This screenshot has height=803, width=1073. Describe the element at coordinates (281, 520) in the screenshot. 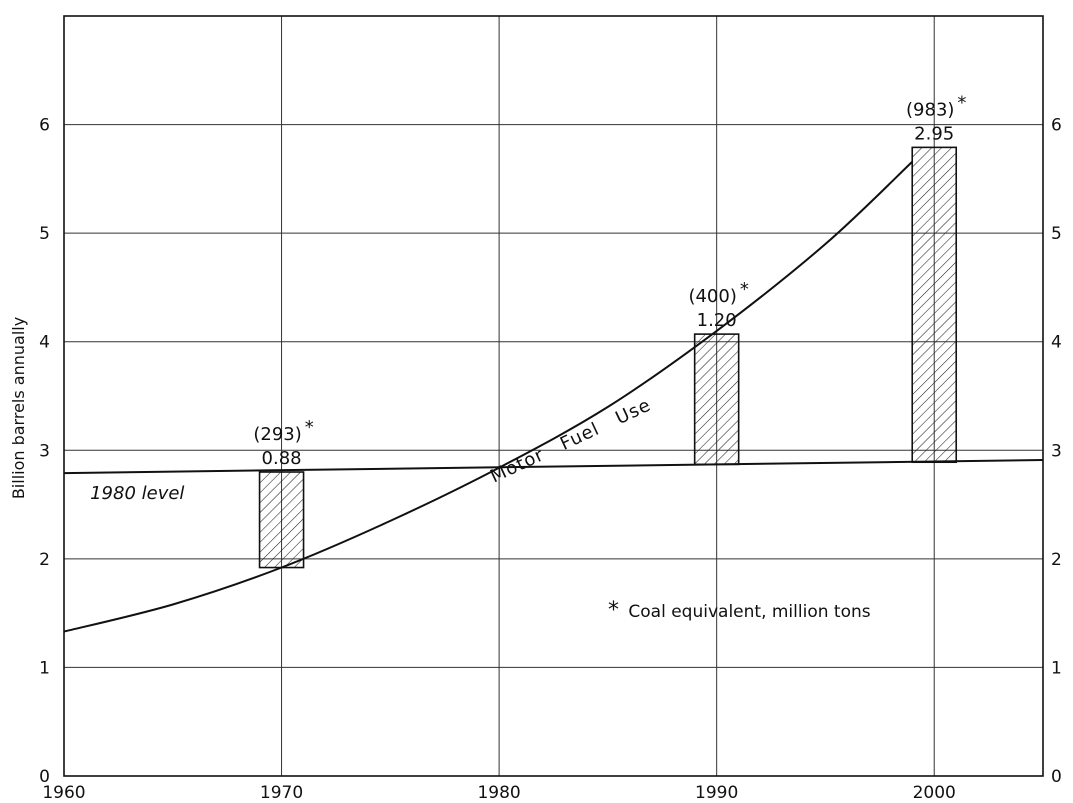

I see `bar-1970` at that location.